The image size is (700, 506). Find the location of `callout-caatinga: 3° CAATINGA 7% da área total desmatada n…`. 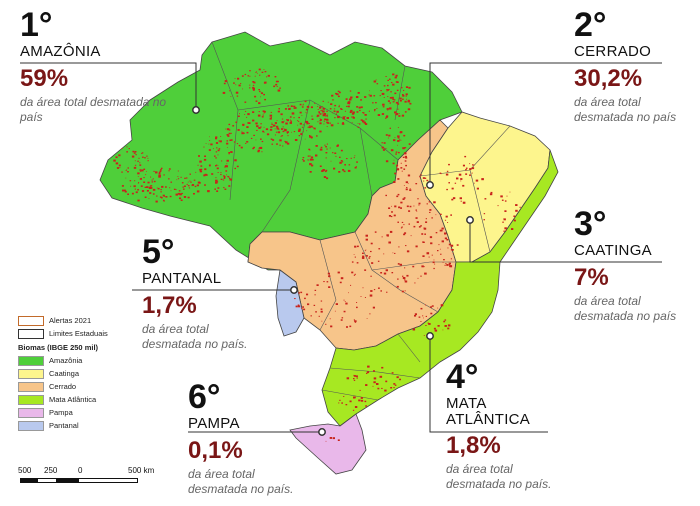

callout-caatinga: 3° CAATINGA 7% da área total desmatada n… is located at coordinates (629, 265).